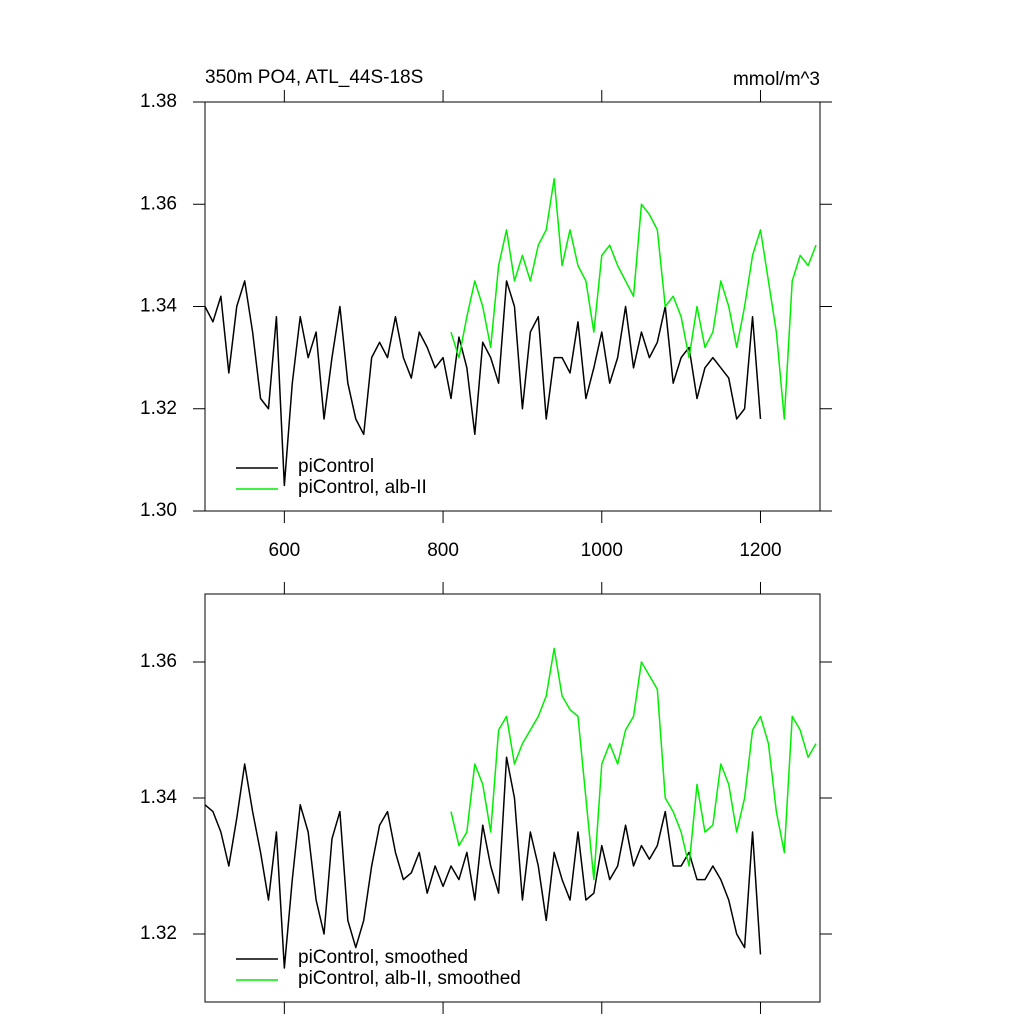 The height and width of the screenshot is (1024, 1024). What do you see at coordinates (760, 550) in the screenshot?
I see `x-tick-label: 1200` at bounding box center [760, 550].